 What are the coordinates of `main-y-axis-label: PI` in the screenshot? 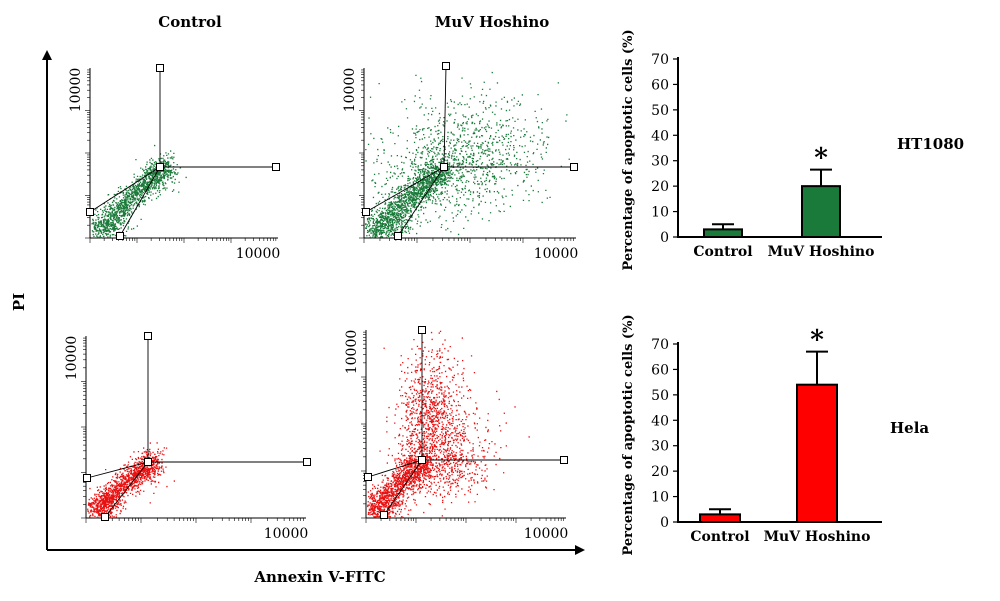 It's located at (19, 302).